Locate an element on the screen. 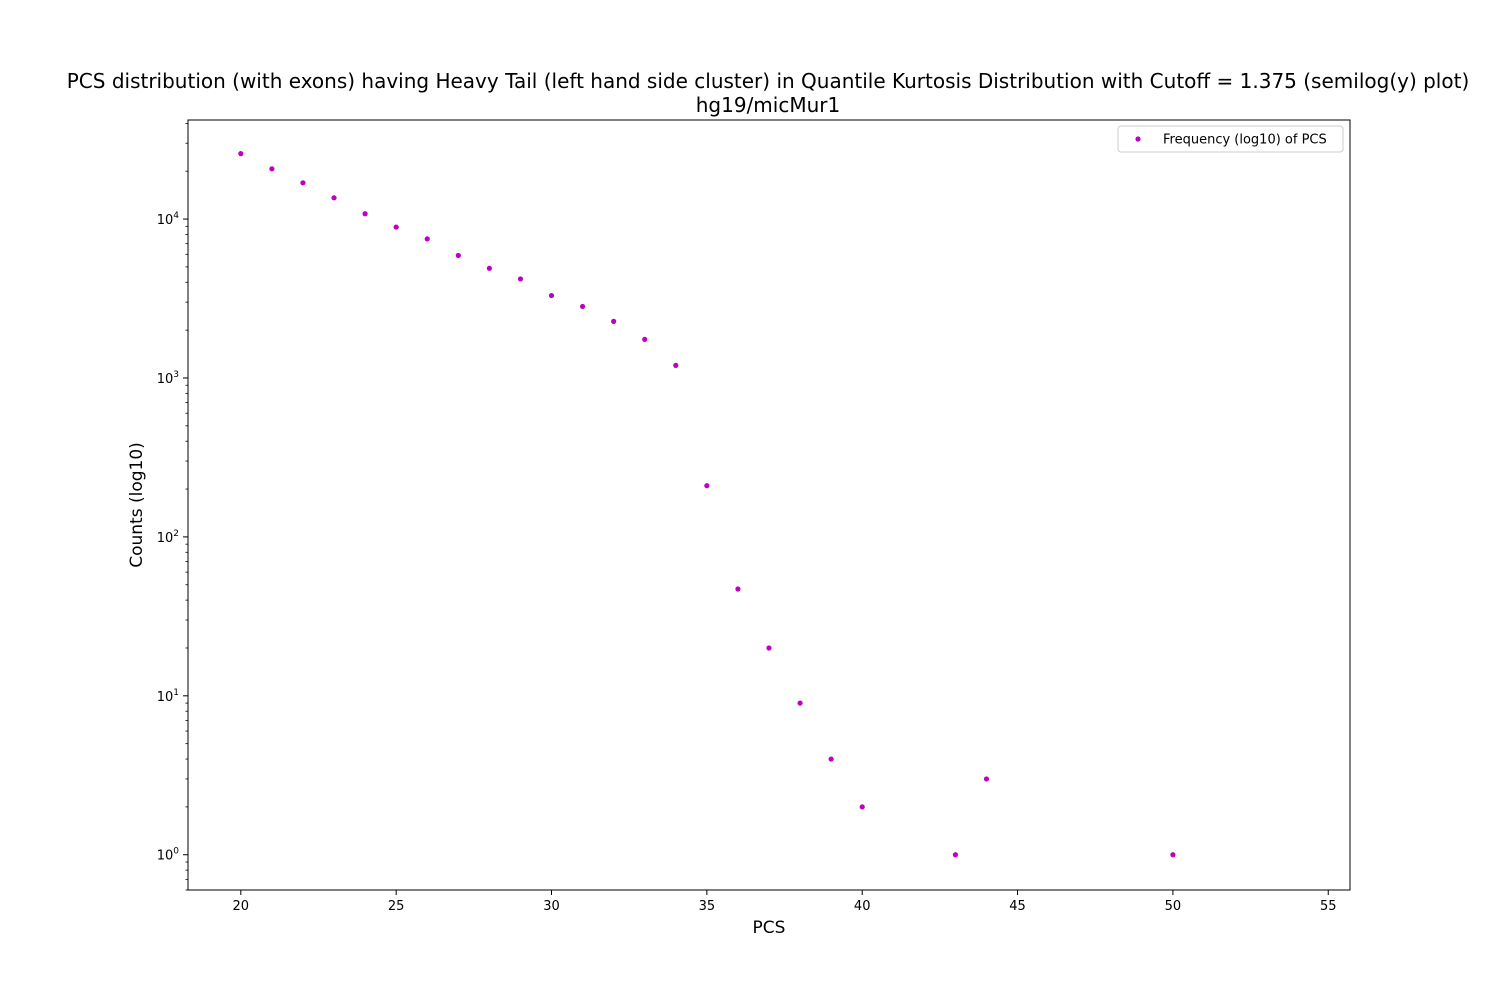 The height and width of the screenshot is (1000, 1500). legend: Frequency (log10) of PCS is located at coordinates (1230, 139).